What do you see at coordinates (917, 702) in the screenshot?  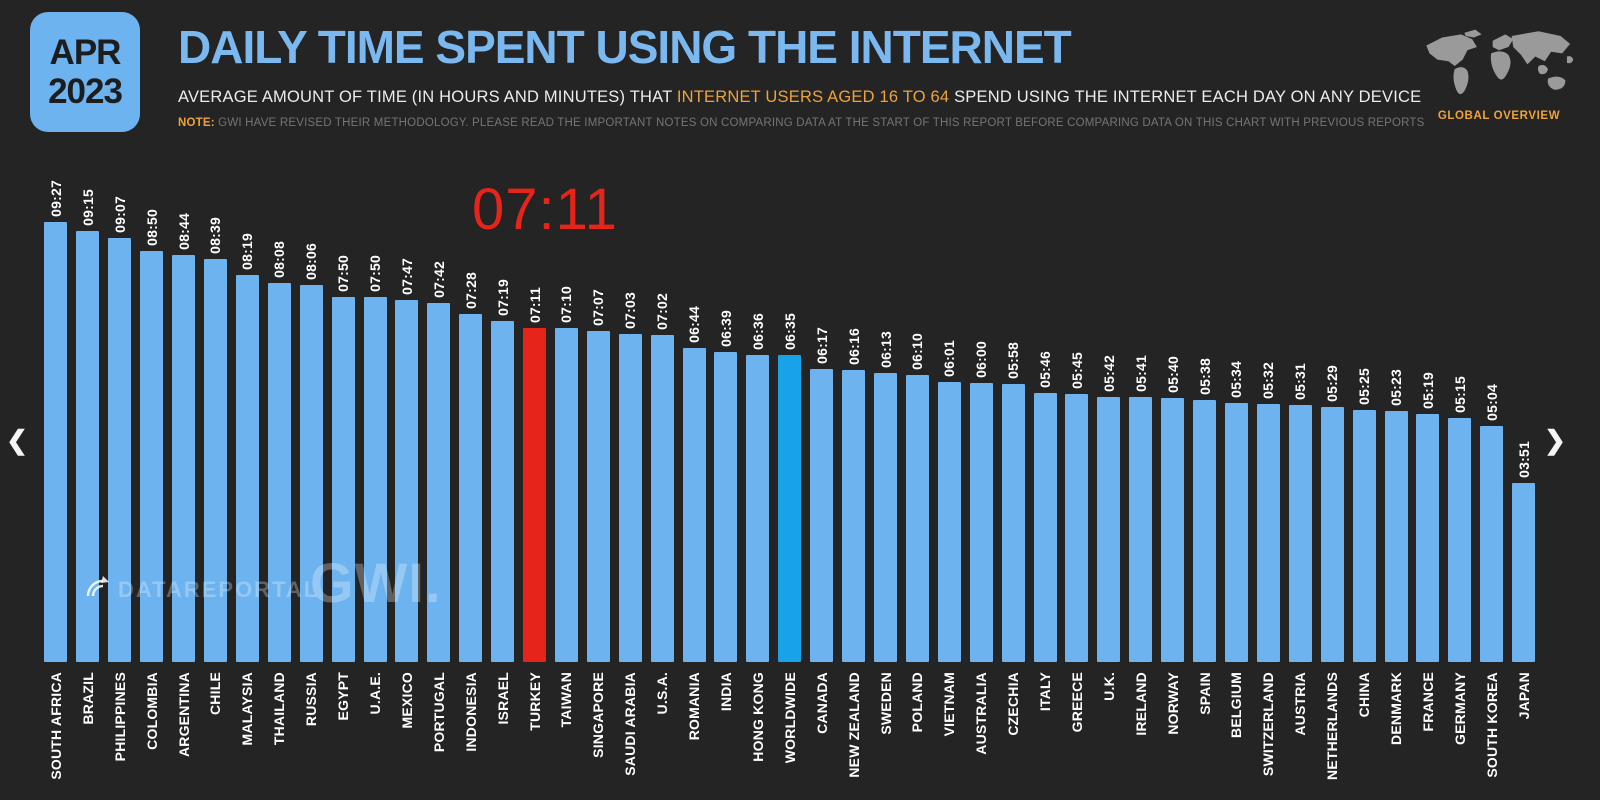 I see `bar-country-label: POLAND` at bounding box center [917, 702].